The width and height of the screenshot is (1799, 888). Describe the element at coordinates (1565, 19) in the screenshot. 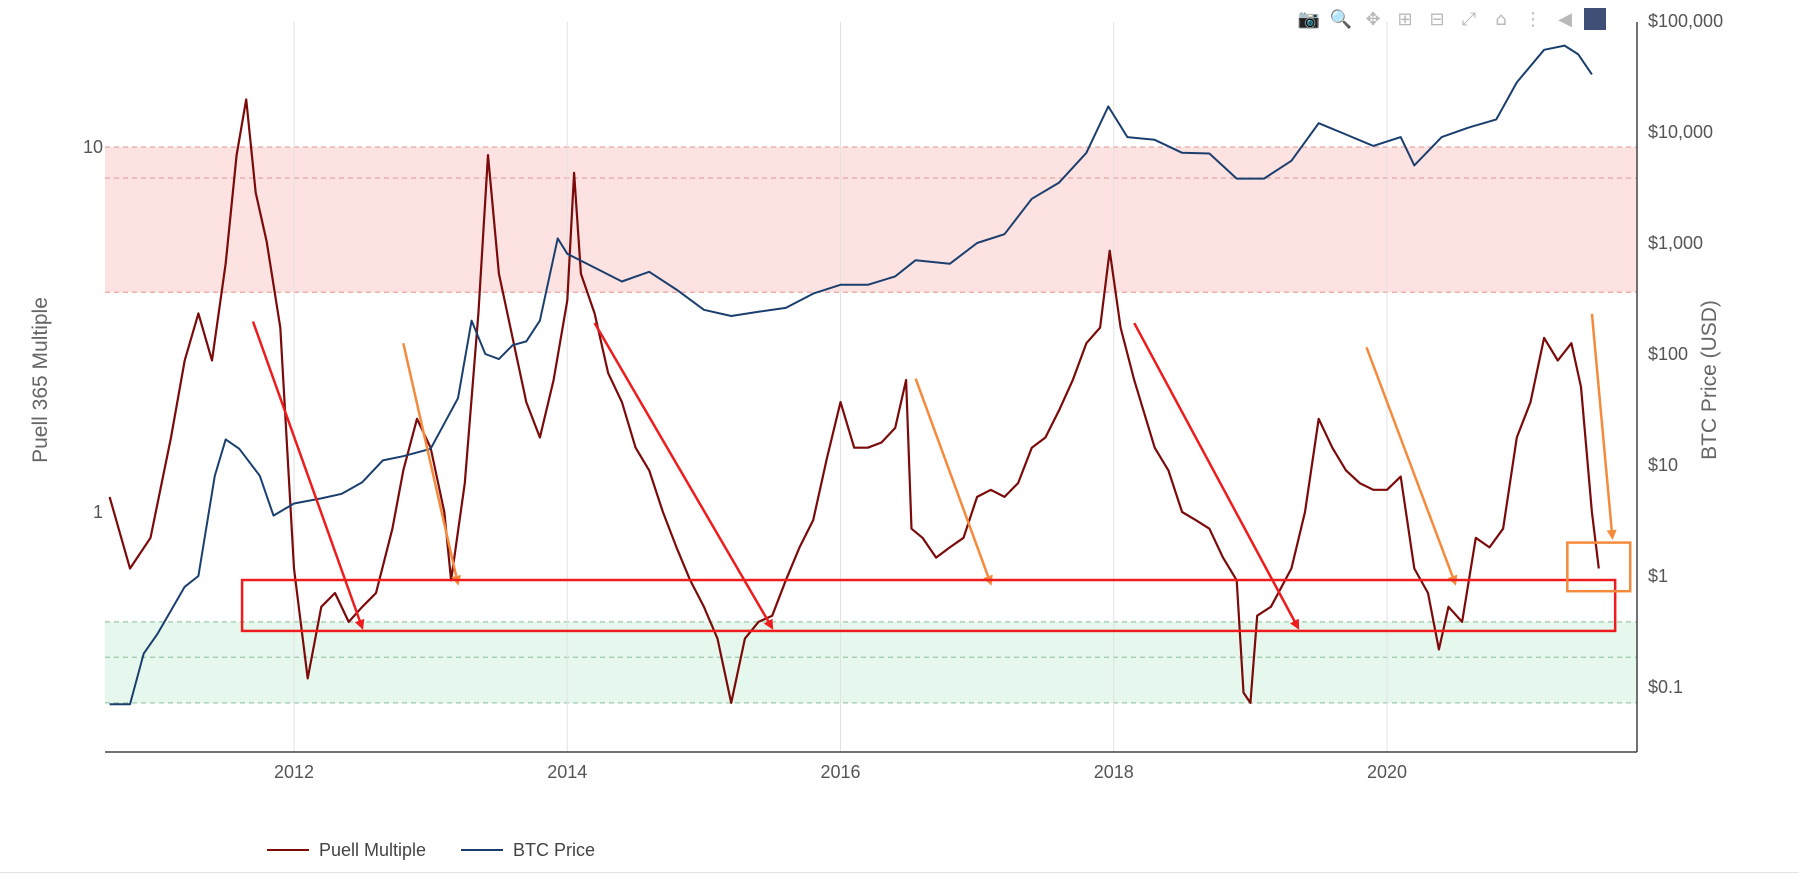

I see `hover-closest-icon: ◀` at that location.